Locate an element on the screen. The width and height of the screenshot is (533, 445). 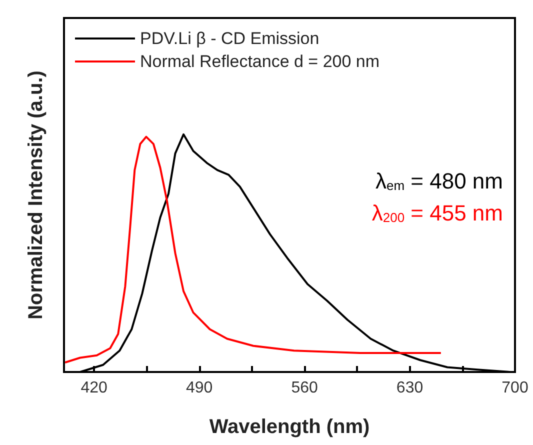
annotation: λ200 = 455 nm is located at coordinates (437, 213).